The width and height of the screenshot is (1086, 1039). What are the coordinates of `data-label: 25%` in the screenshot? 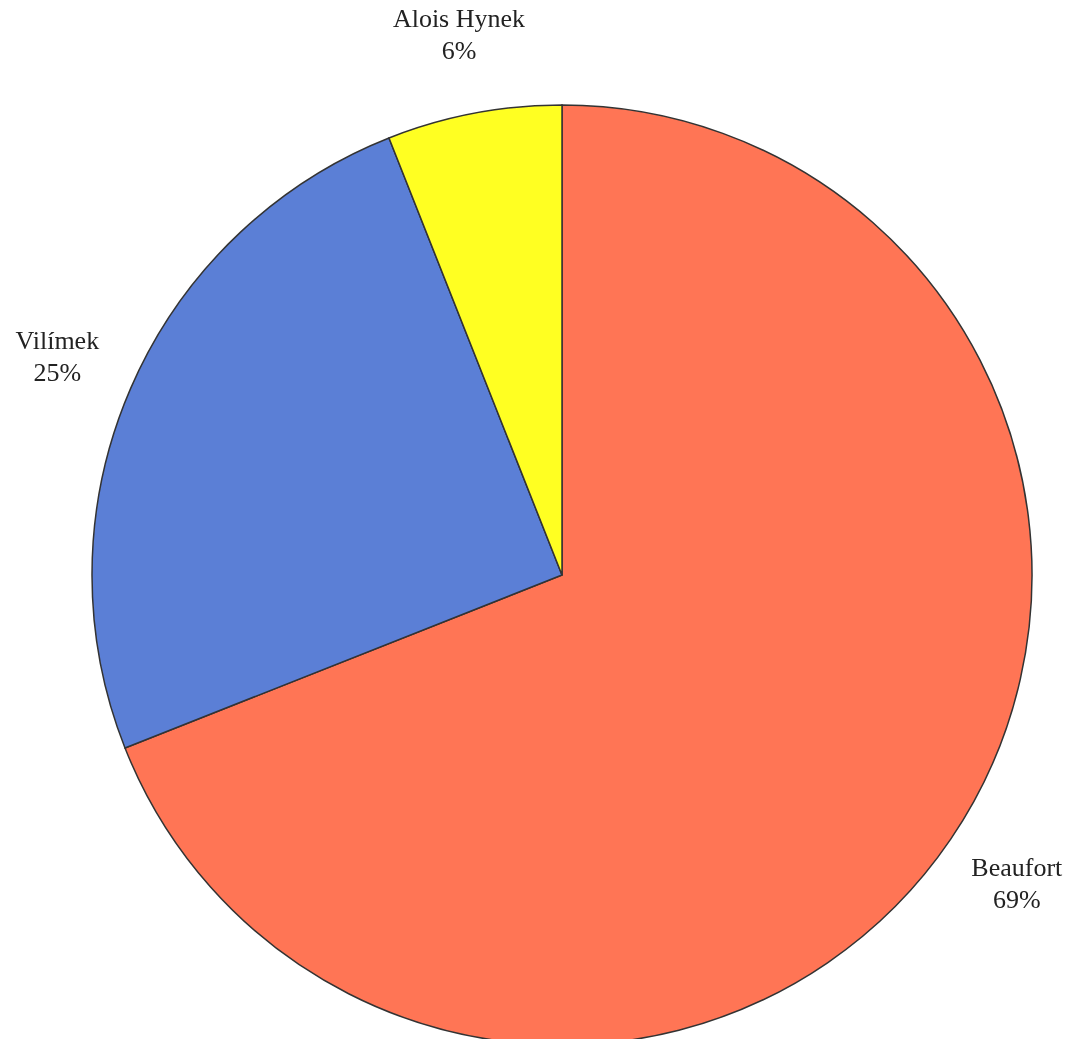 It's located at (57, 372).